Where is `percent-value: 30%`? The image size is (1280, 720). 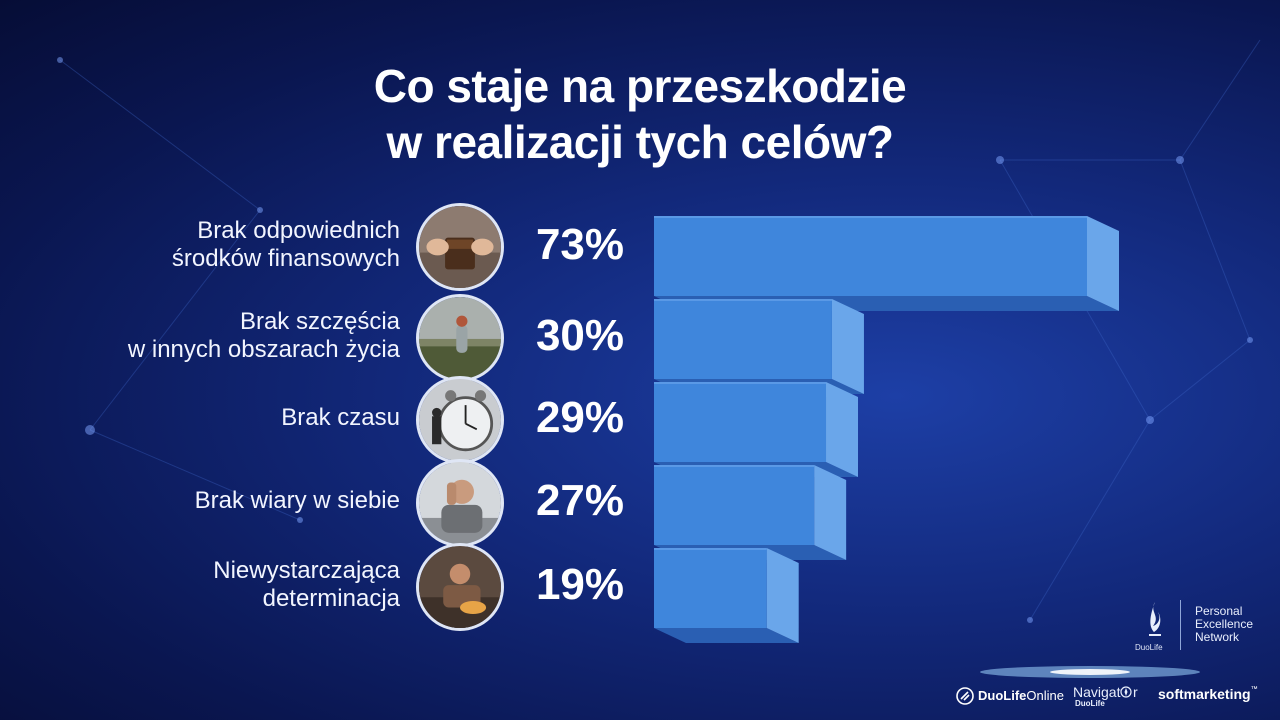 percent-value: 30% is located at coordinates (580, 335).